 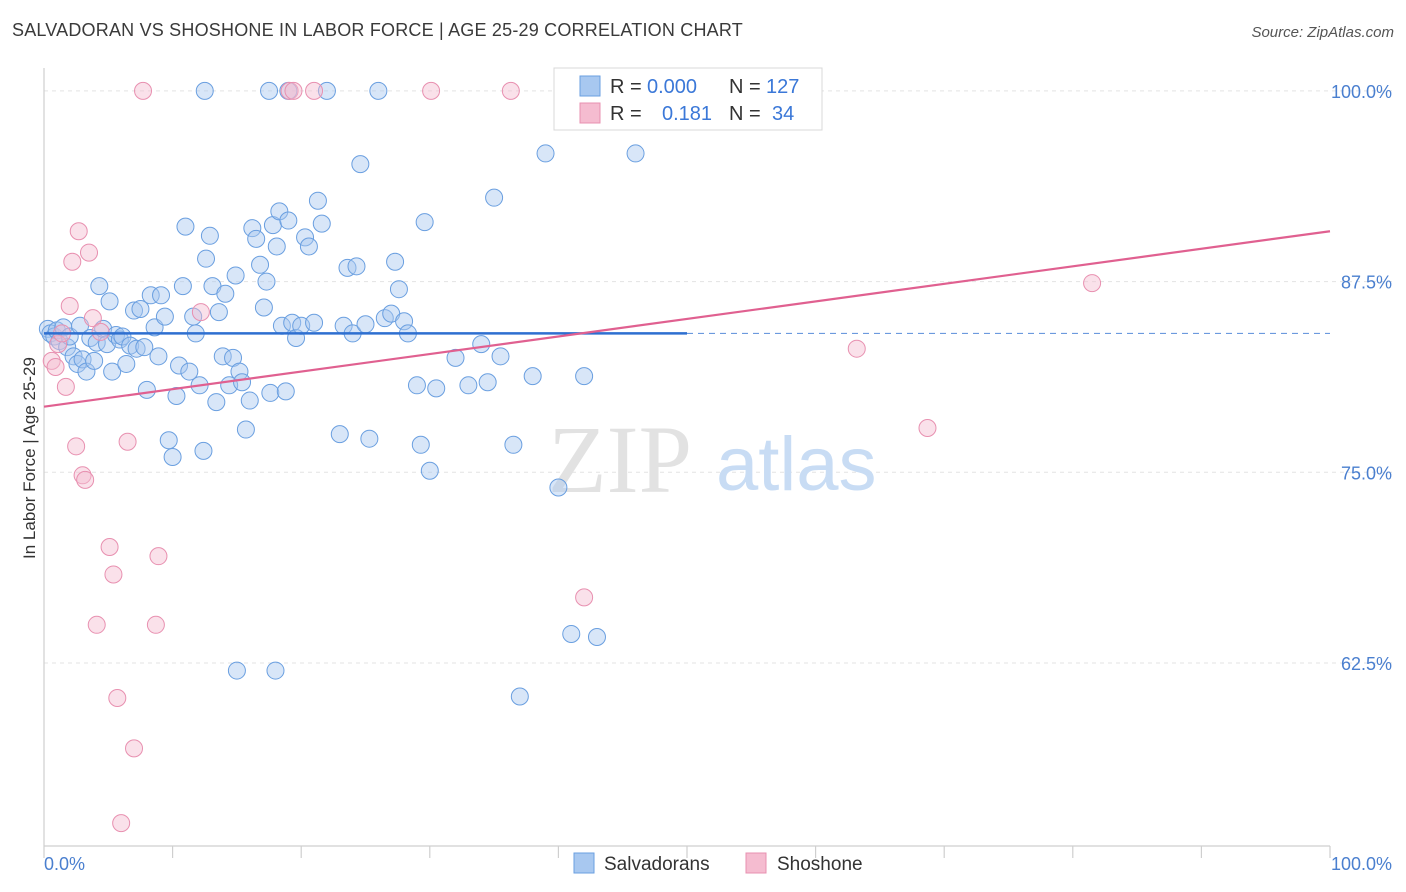 What do you see at coordinates (626, 87) in the screenshot?
I see `legend-r-label-1: R =` at bounding box center [626, 87].